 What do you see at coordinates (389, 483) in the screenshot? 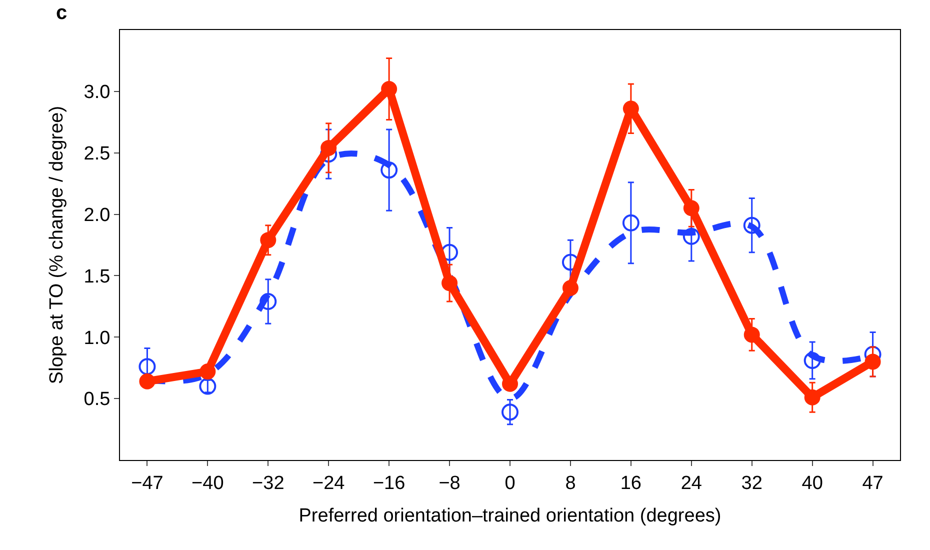
I see `x-tick-label: −16` at bounding box center [389, 483].